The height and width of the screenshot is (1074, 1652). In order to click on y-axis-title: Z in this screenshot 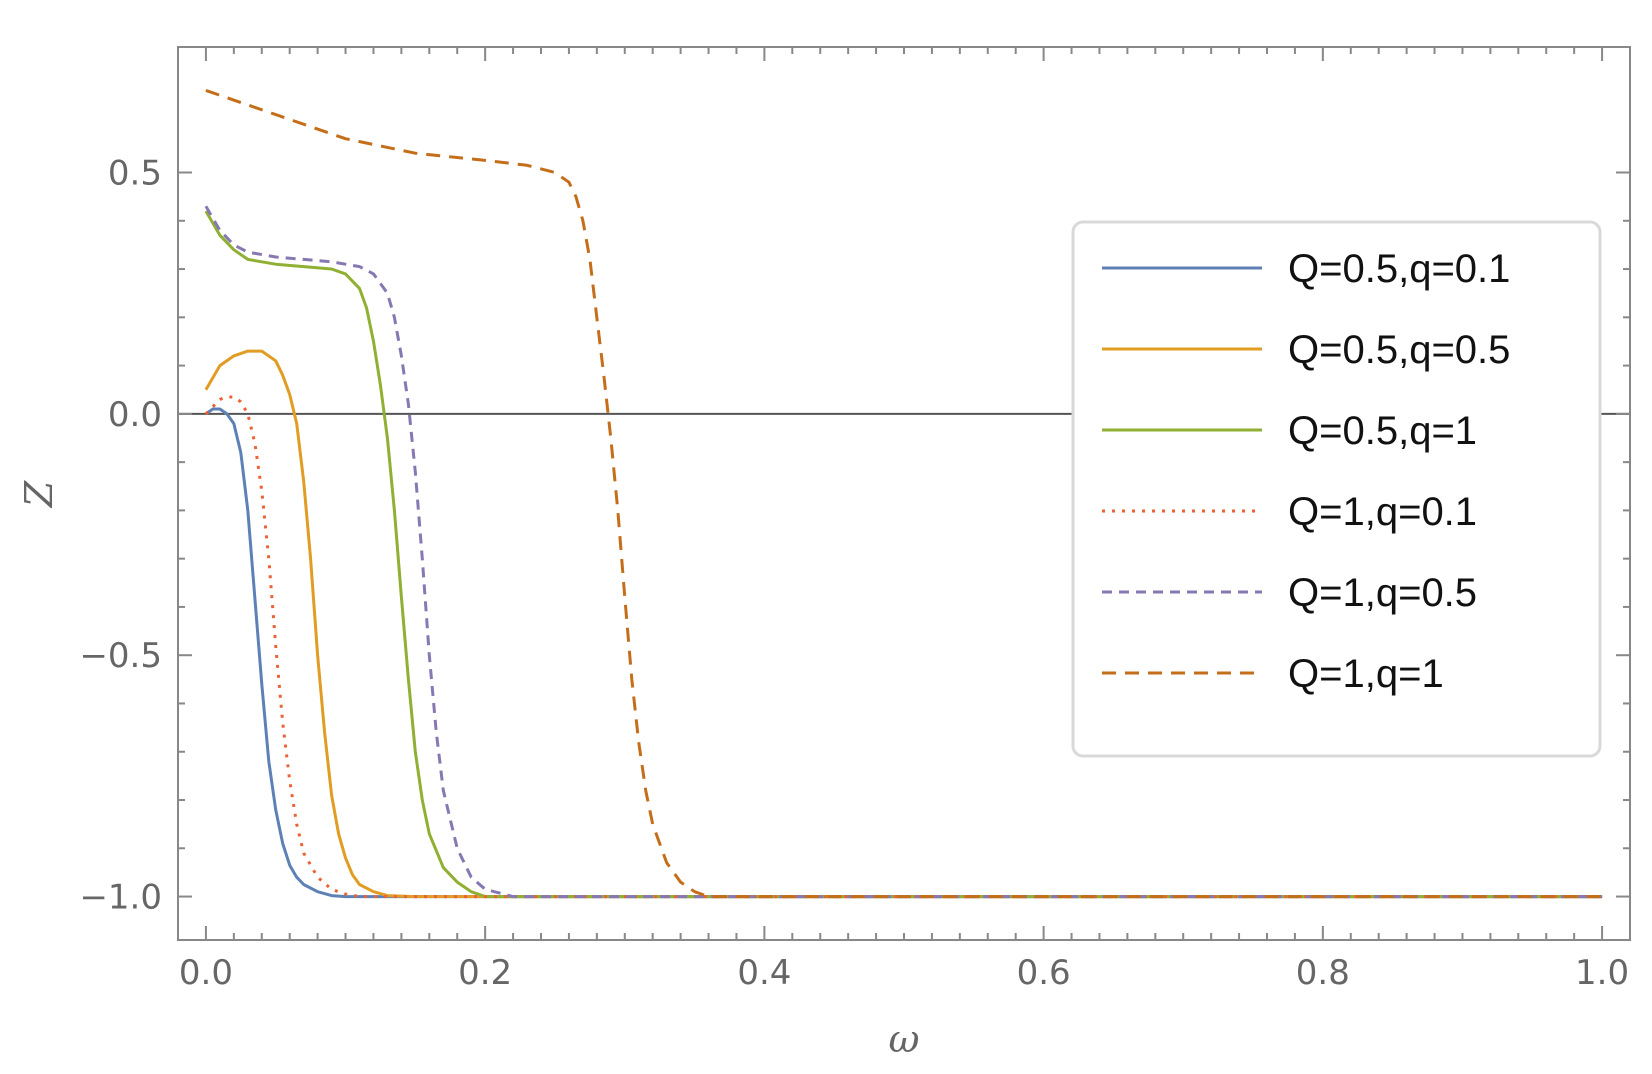, I will do `click(39, 494)`.